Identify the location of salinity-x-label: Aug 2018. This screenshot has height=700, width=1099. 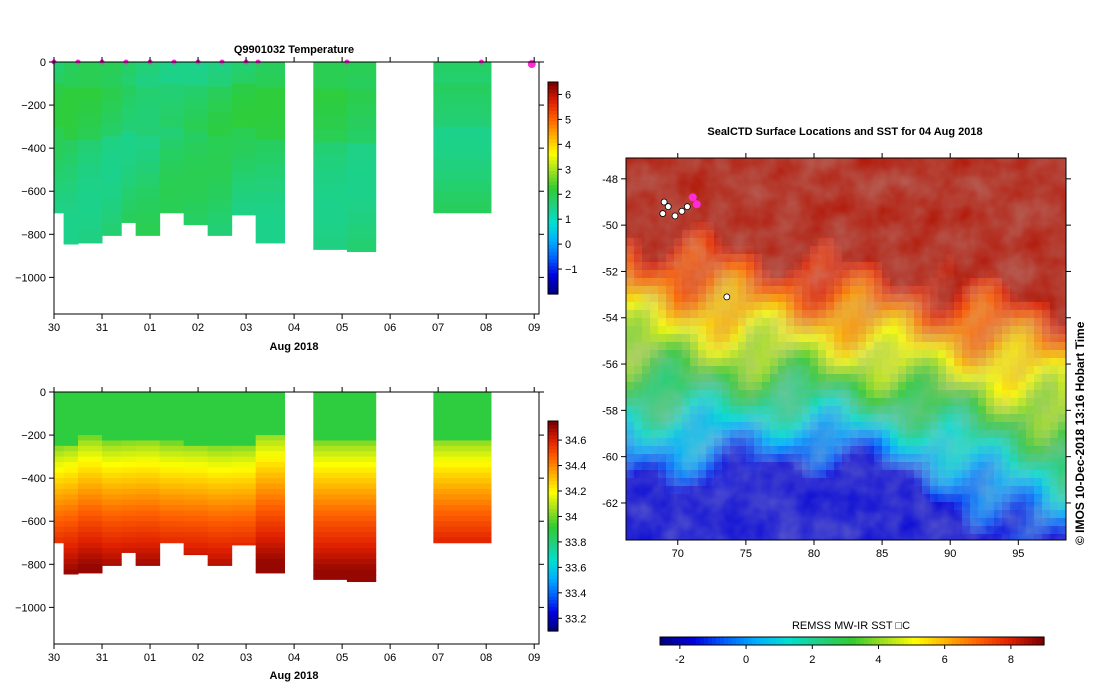
(294, 676).